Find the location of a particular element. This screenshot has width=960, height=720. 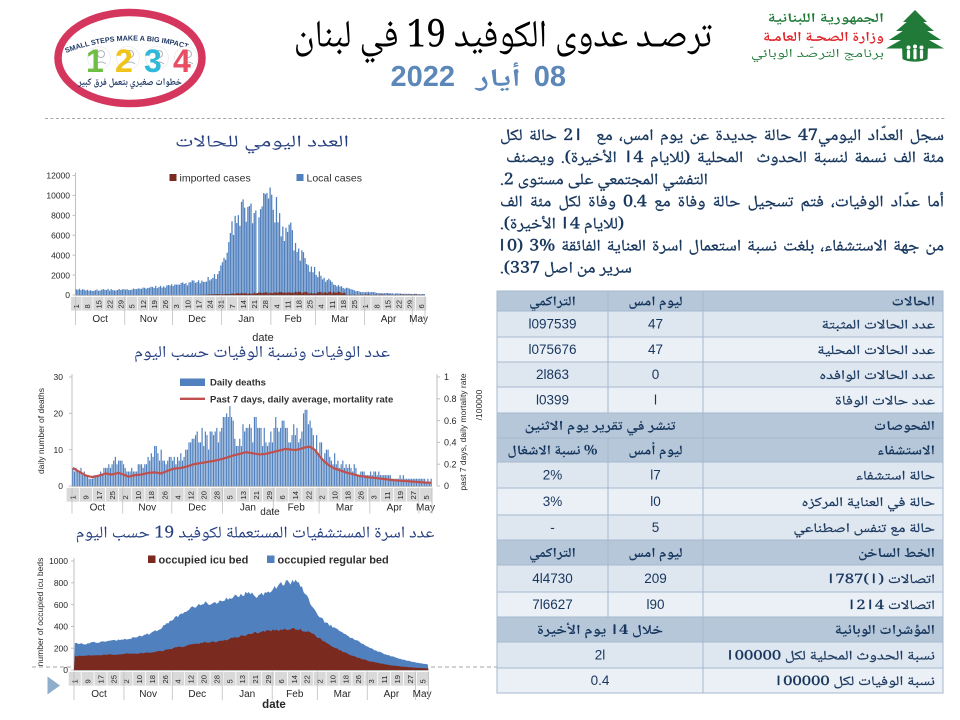

svg-text: l0 is located at coordinates (655, 501).